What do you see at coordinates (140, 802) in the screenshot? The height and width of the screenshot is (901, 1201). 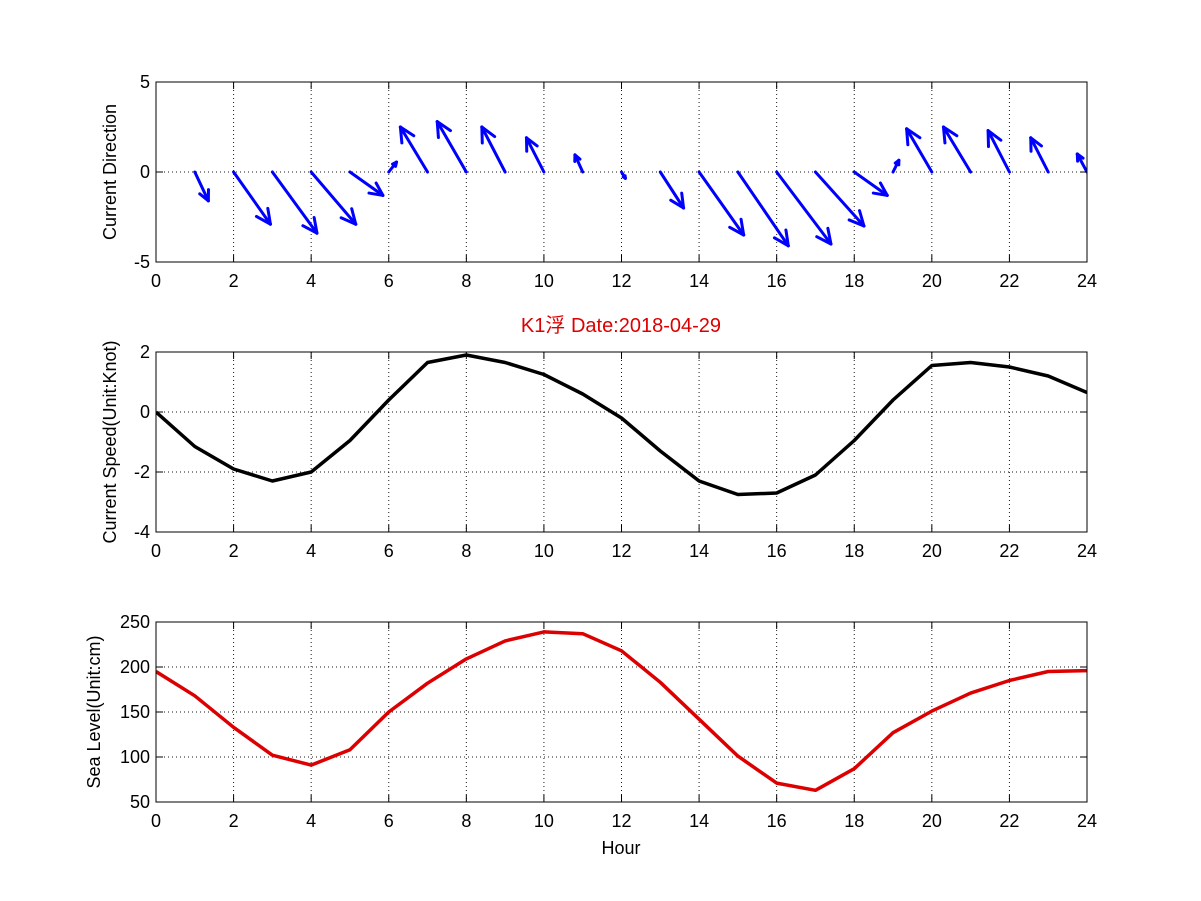 I see `sea-level-ytick-label: 50` at bounding box center [140, 802].